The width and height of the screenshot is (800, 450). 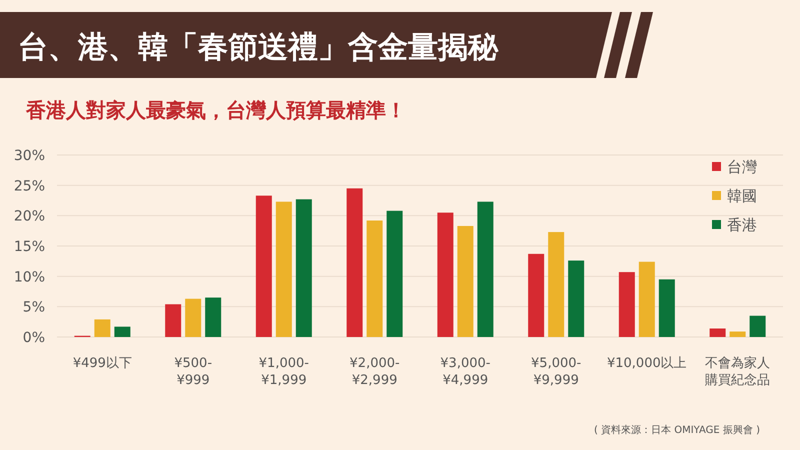 What do you see at coordinates (29, 186) in the screenshot?
I see `y-tick-label: 25%` at bounding box center [29, 186].